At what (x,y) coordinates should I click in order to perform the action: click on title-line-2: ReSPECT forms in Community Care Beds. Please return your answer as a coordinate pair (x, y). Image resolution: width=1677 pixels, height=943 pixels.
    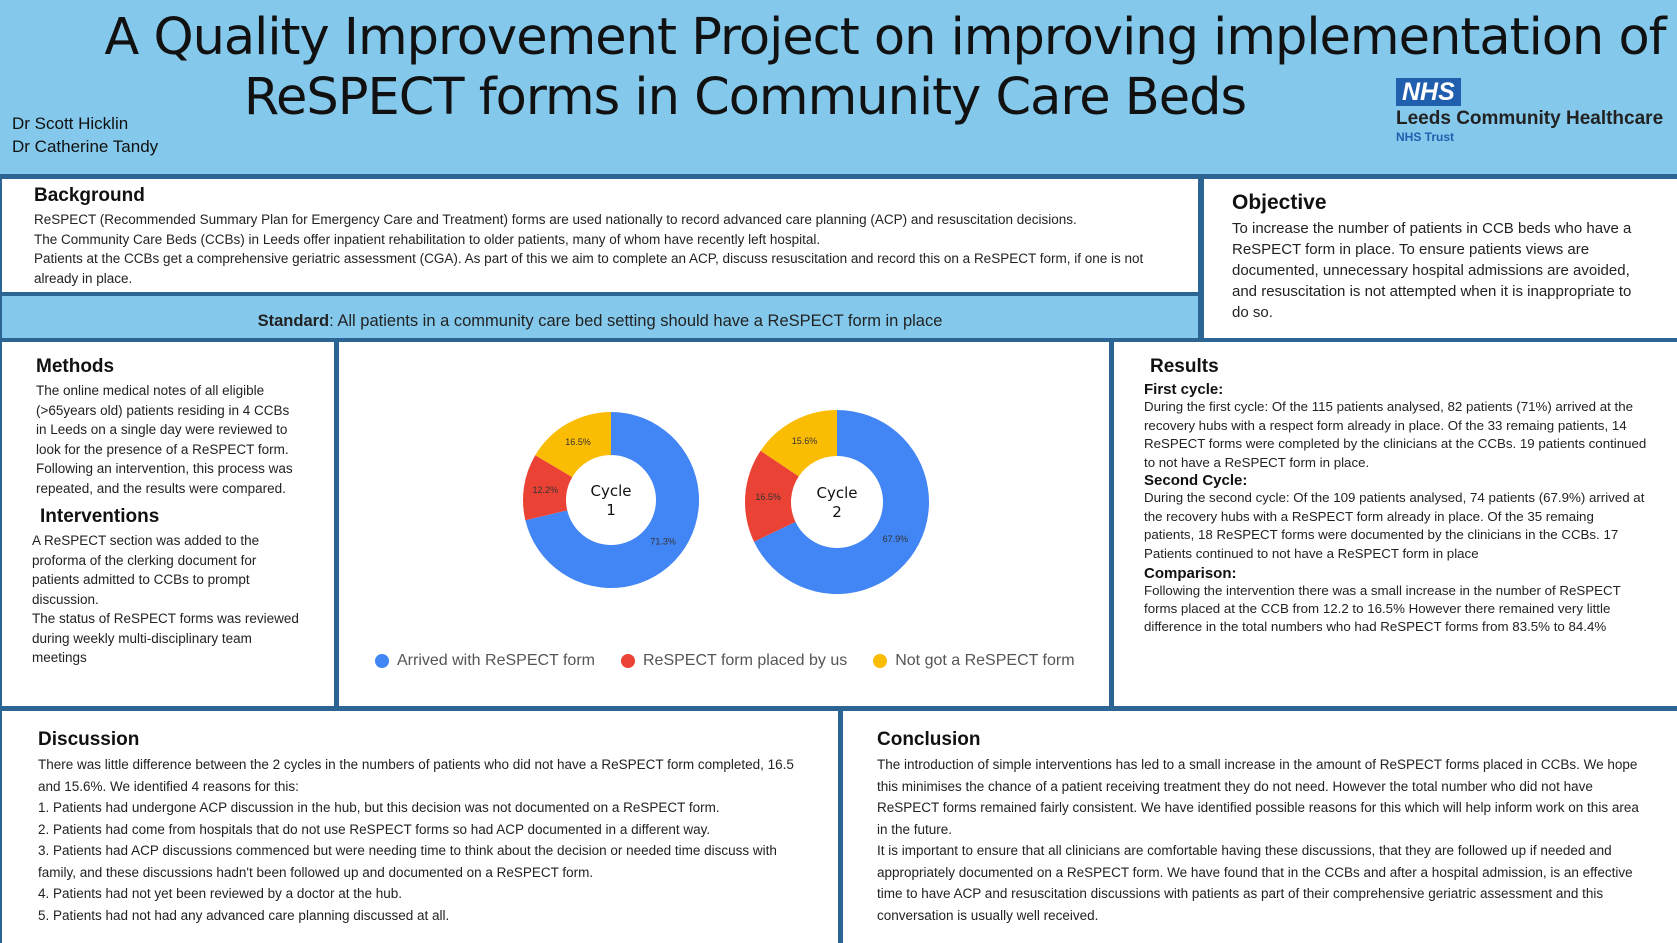
    Looking at the image, I should click on (745, 97).